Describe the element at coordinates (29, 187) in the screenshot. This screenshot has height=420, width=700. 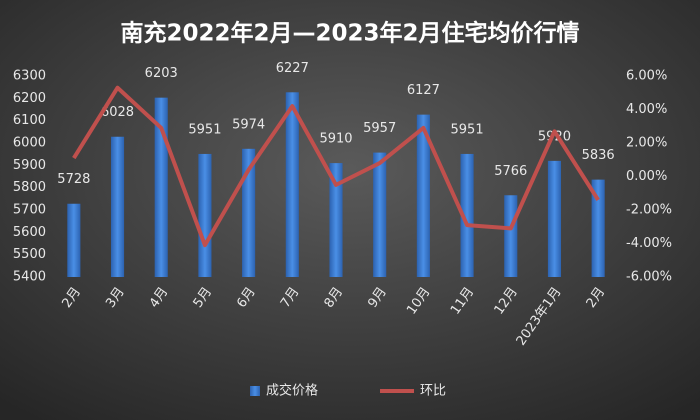
I see `y-tick-label: 5800` at that location.